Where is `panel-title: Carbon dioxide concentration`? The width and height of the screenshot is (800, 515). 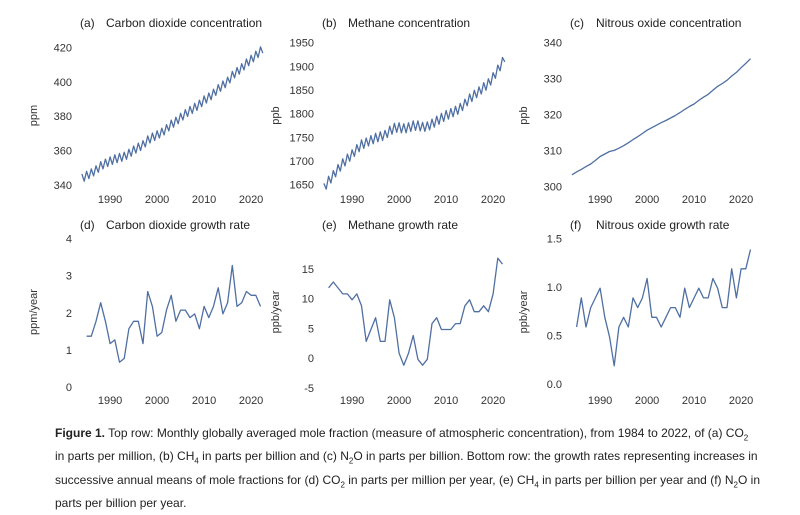 panel-title: Carbon dioxide concentration is located at coordinates (184, 23).